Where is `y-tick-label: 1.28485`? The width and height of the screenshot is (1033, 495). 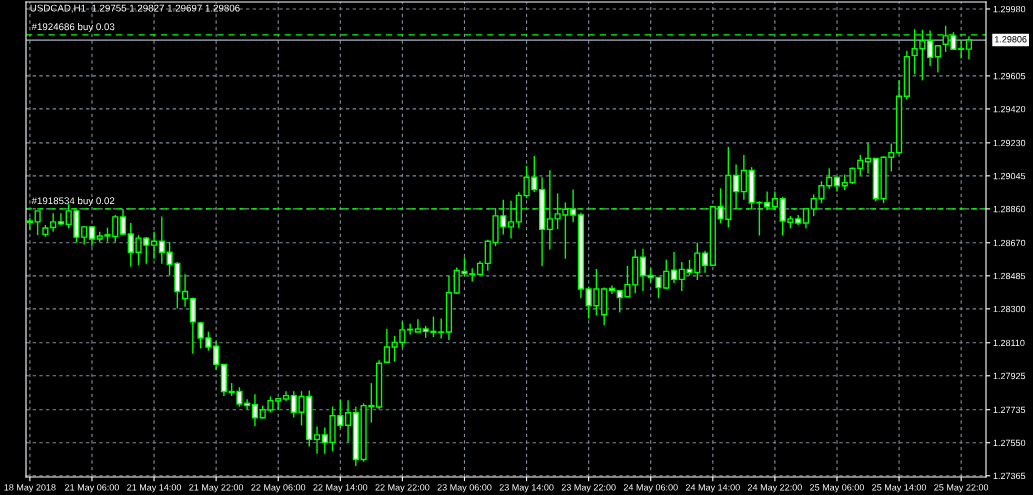 y-tick-label: 1.28485 is located at coordinates (1009, 276).